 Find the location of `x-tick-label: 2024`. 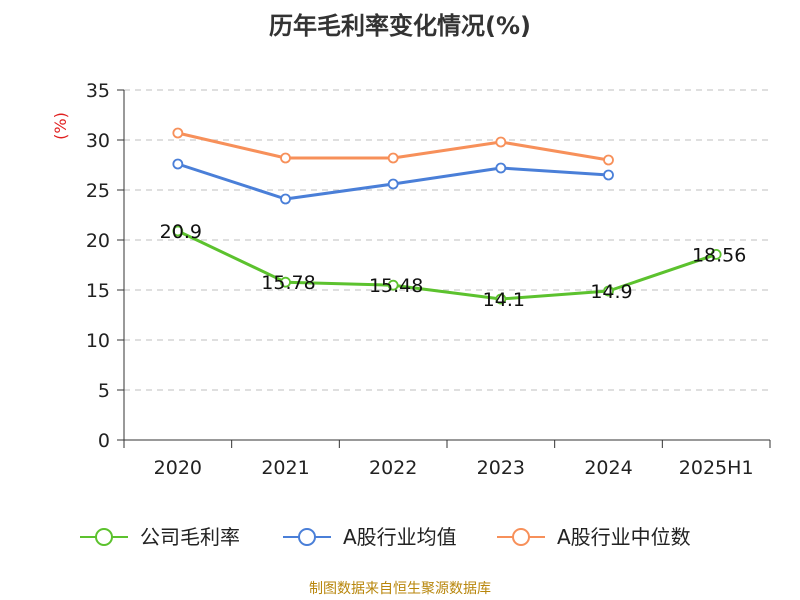

x-tick-label: 2024 is located at coordinates (608, 468).